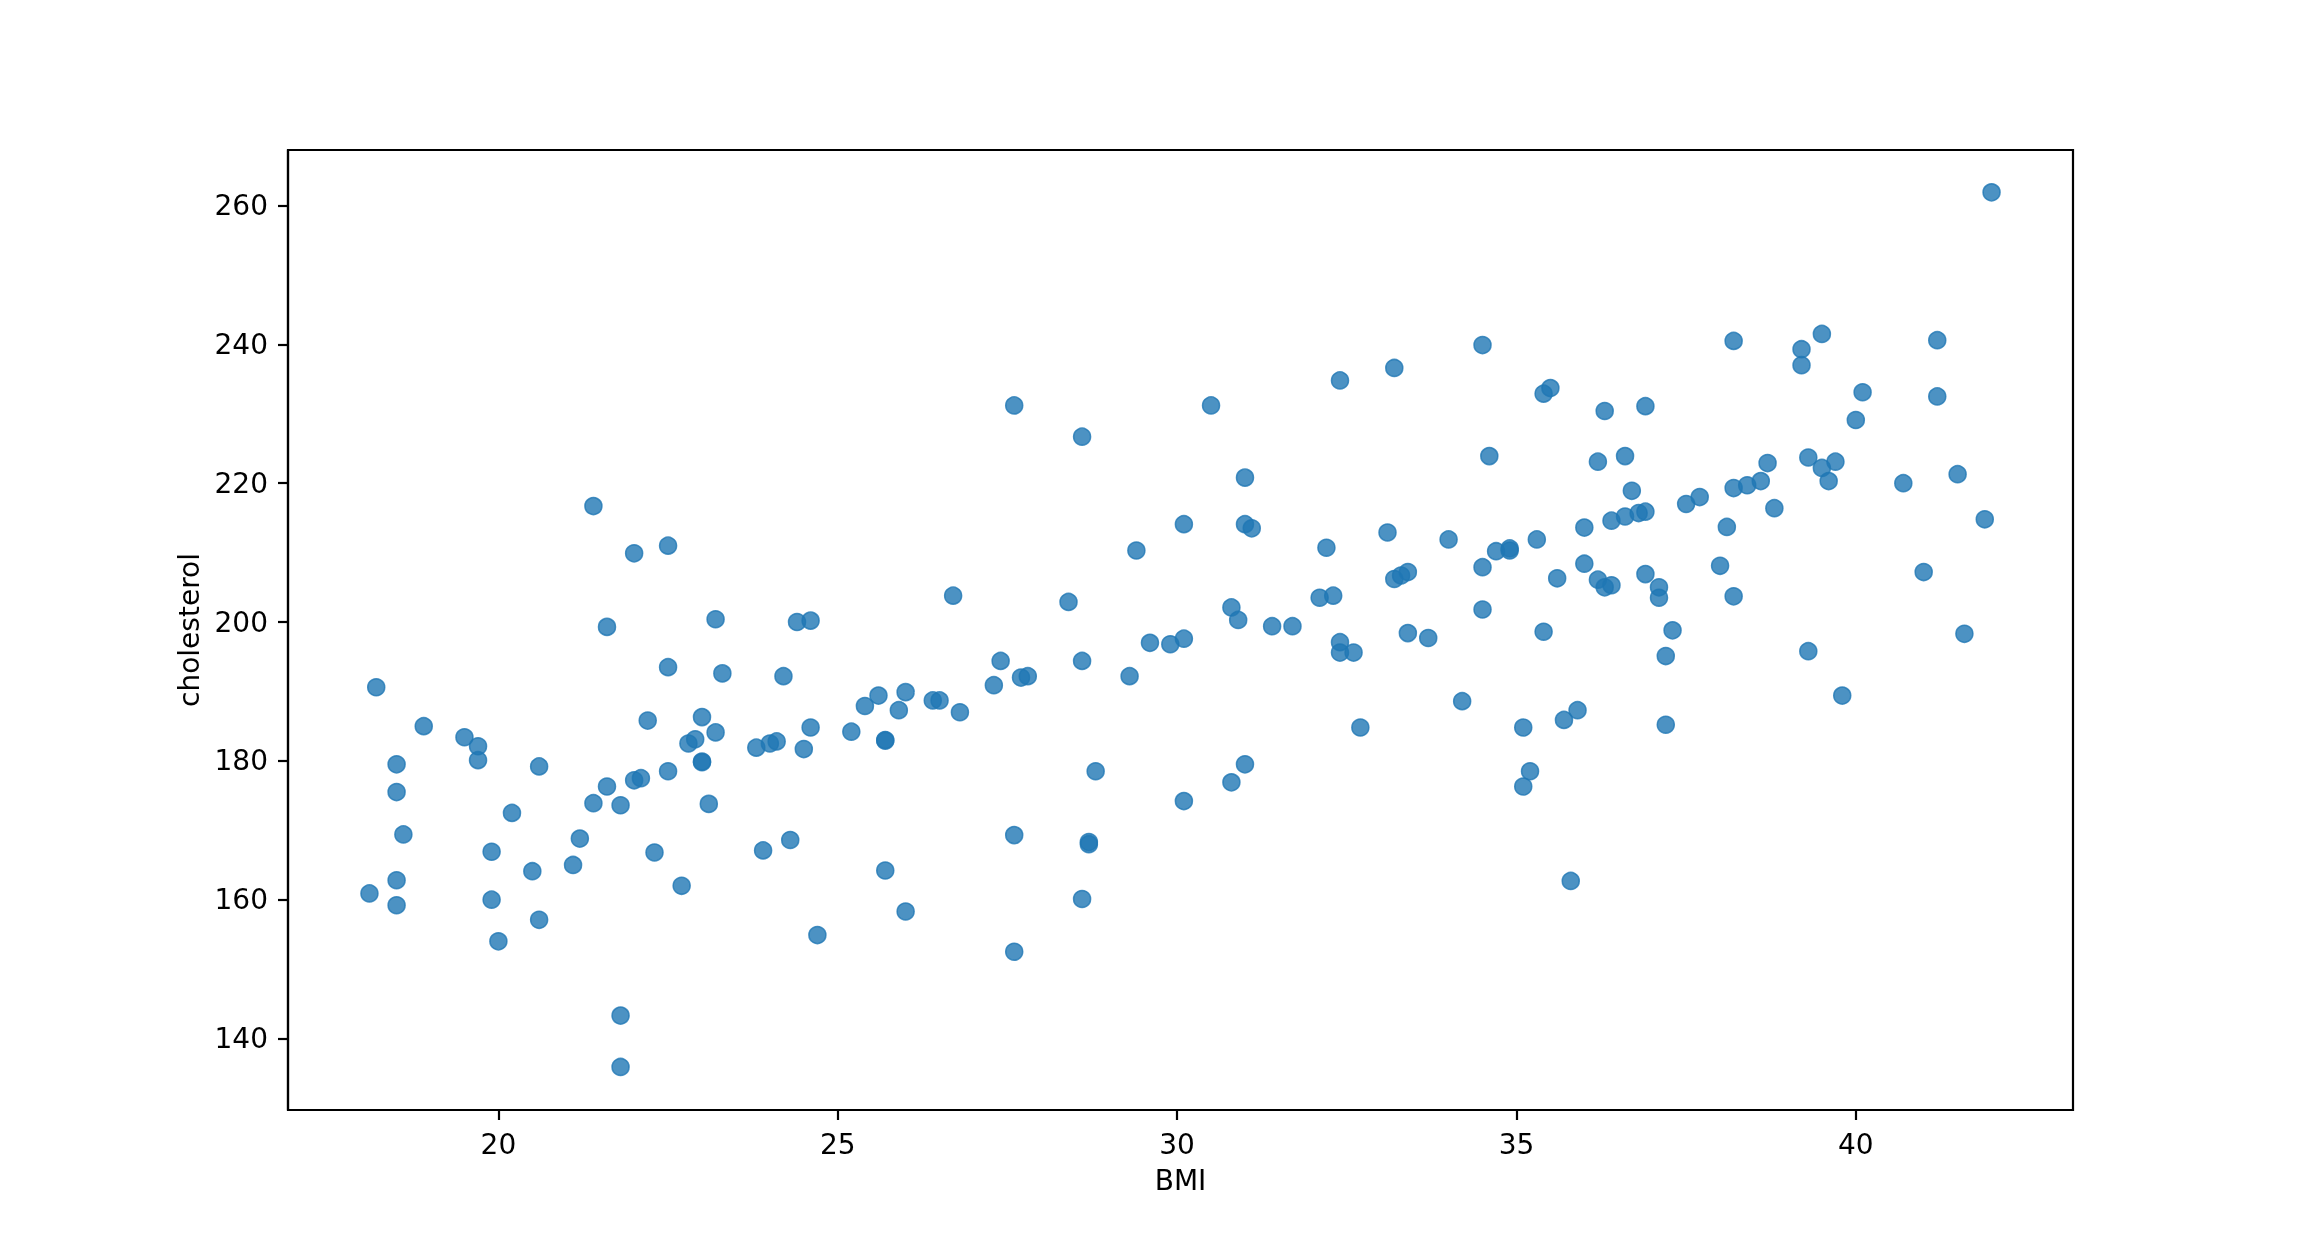 Image resolution: width=2304 pixels, height=1248 pixels. What do you see at coordinates (1855, 1144) in the screenshot?
I see `x-tick-label: 40` at bounding box center [1855, 1144].